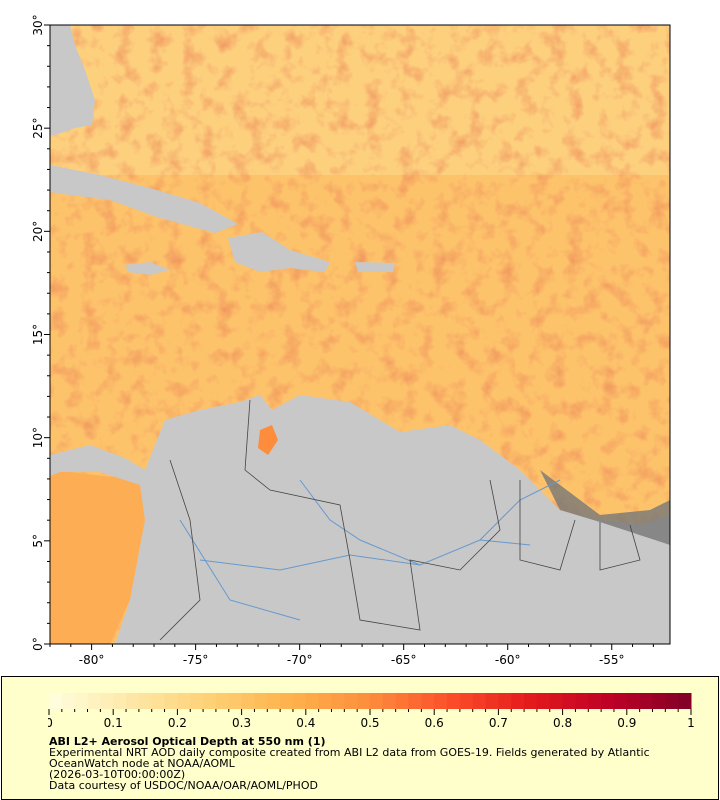 The height and width of the screenshot is (800, 720). What do you see at coordinates (605, 507) in the screenshot?
I see `dark-land-patch` at bounding box center [605, 507].